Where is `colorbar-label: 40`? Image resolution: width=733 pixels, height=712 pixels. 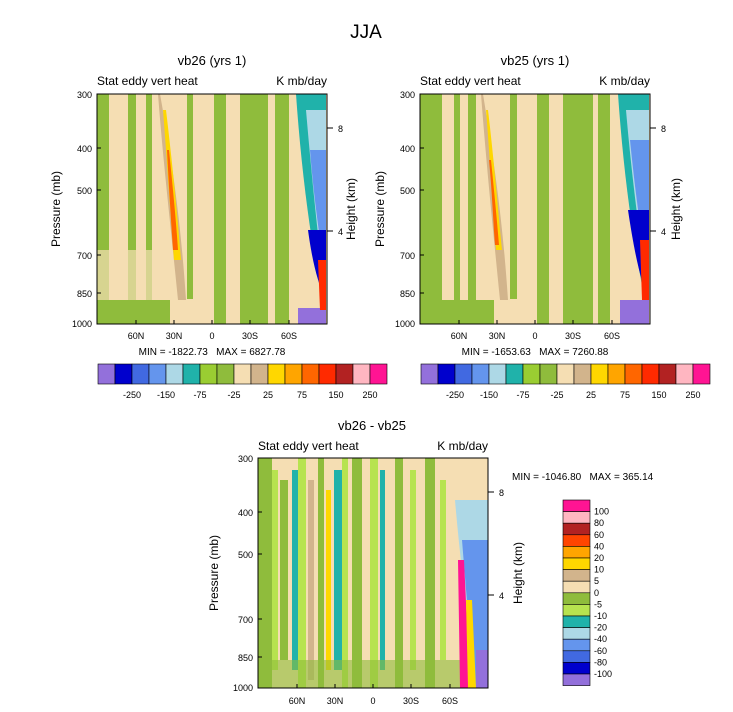 colorbar-label: 40 is located at coordinates (599, 546).